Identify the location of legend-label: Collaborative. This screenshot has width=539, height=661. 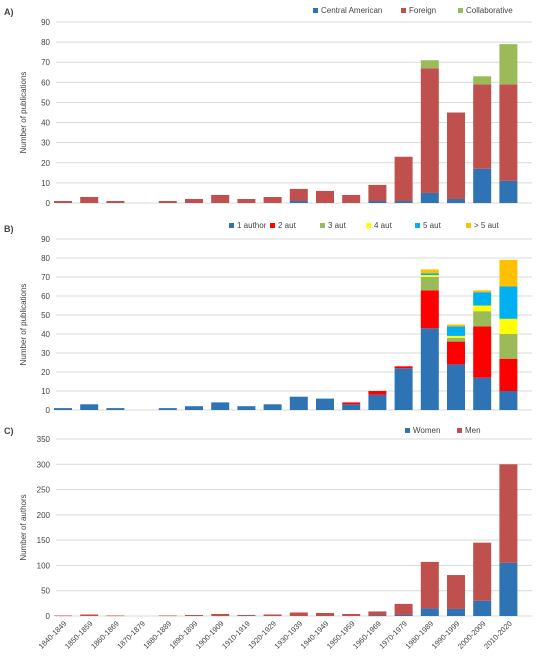
(489, 10).